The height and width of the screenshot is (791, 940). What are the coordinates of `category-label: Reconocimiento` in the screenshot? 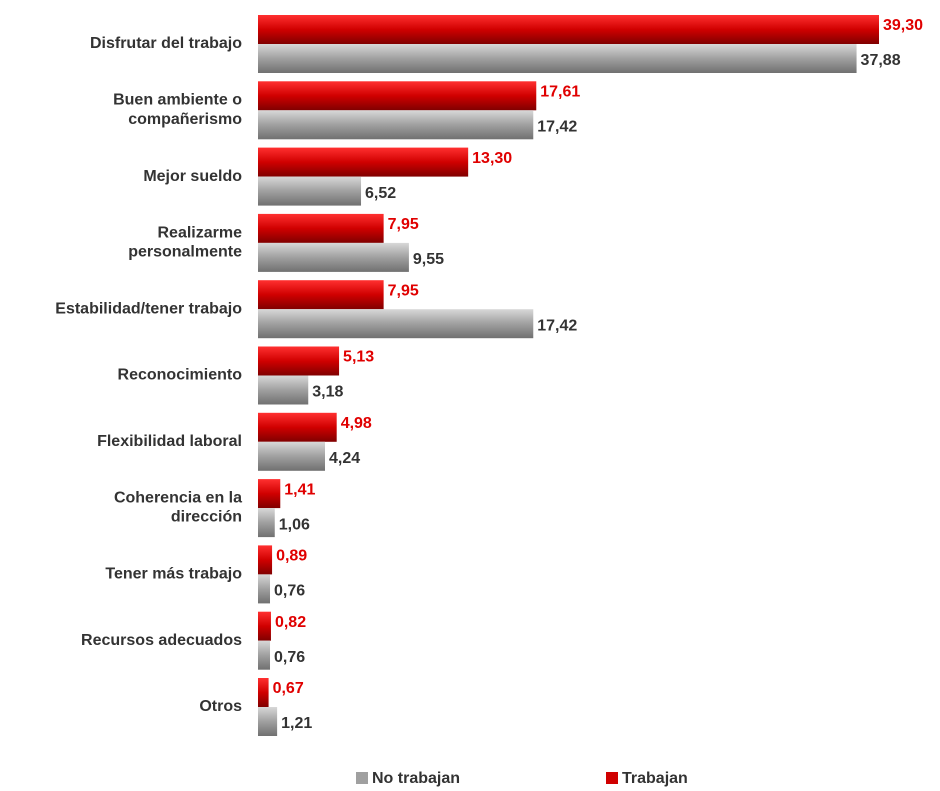 It's located at (180, 375).